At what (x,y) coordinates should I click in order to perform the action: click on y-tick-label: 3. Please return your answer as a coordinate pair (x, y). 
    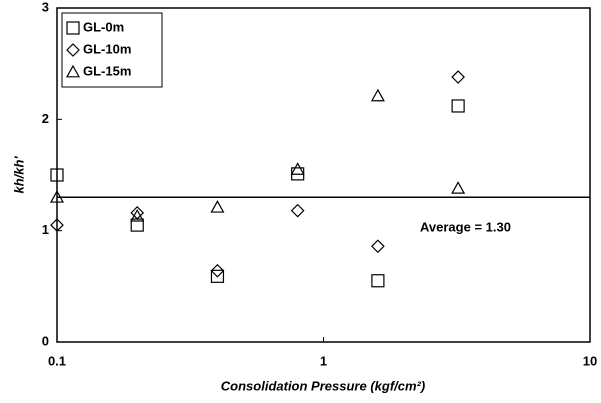
    Looking at the image, I should click on (45, 7).